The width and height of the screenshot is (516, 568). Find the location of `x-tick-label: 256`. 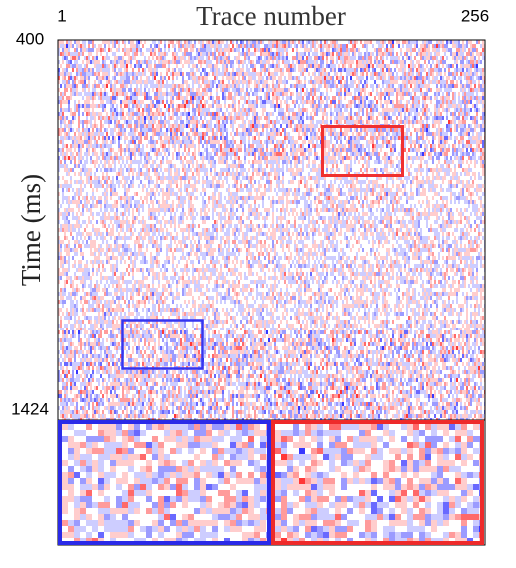

x-tick-label: 256 is located at coordinates (475, 15).